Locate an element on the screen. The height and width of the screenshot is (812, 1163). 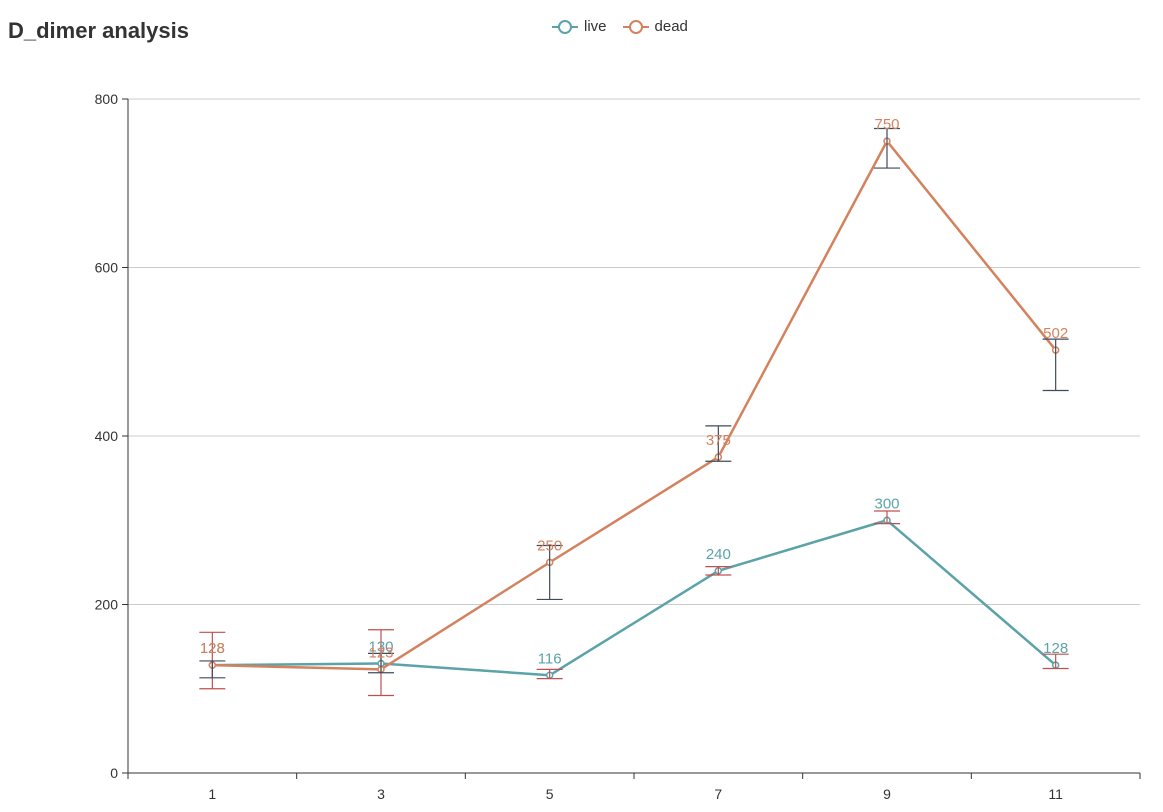
x-tick-label-3: 3 is located at coordinates (381, 794).